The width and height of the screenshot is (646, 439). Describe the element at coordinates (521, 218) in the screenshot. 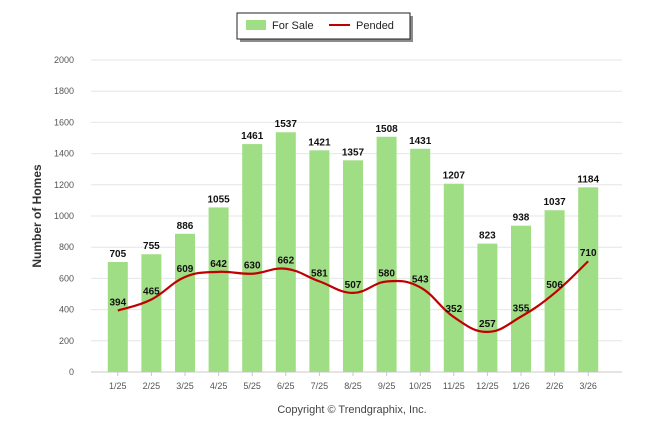

I see `bar-for-sale-label: 938` at that location.